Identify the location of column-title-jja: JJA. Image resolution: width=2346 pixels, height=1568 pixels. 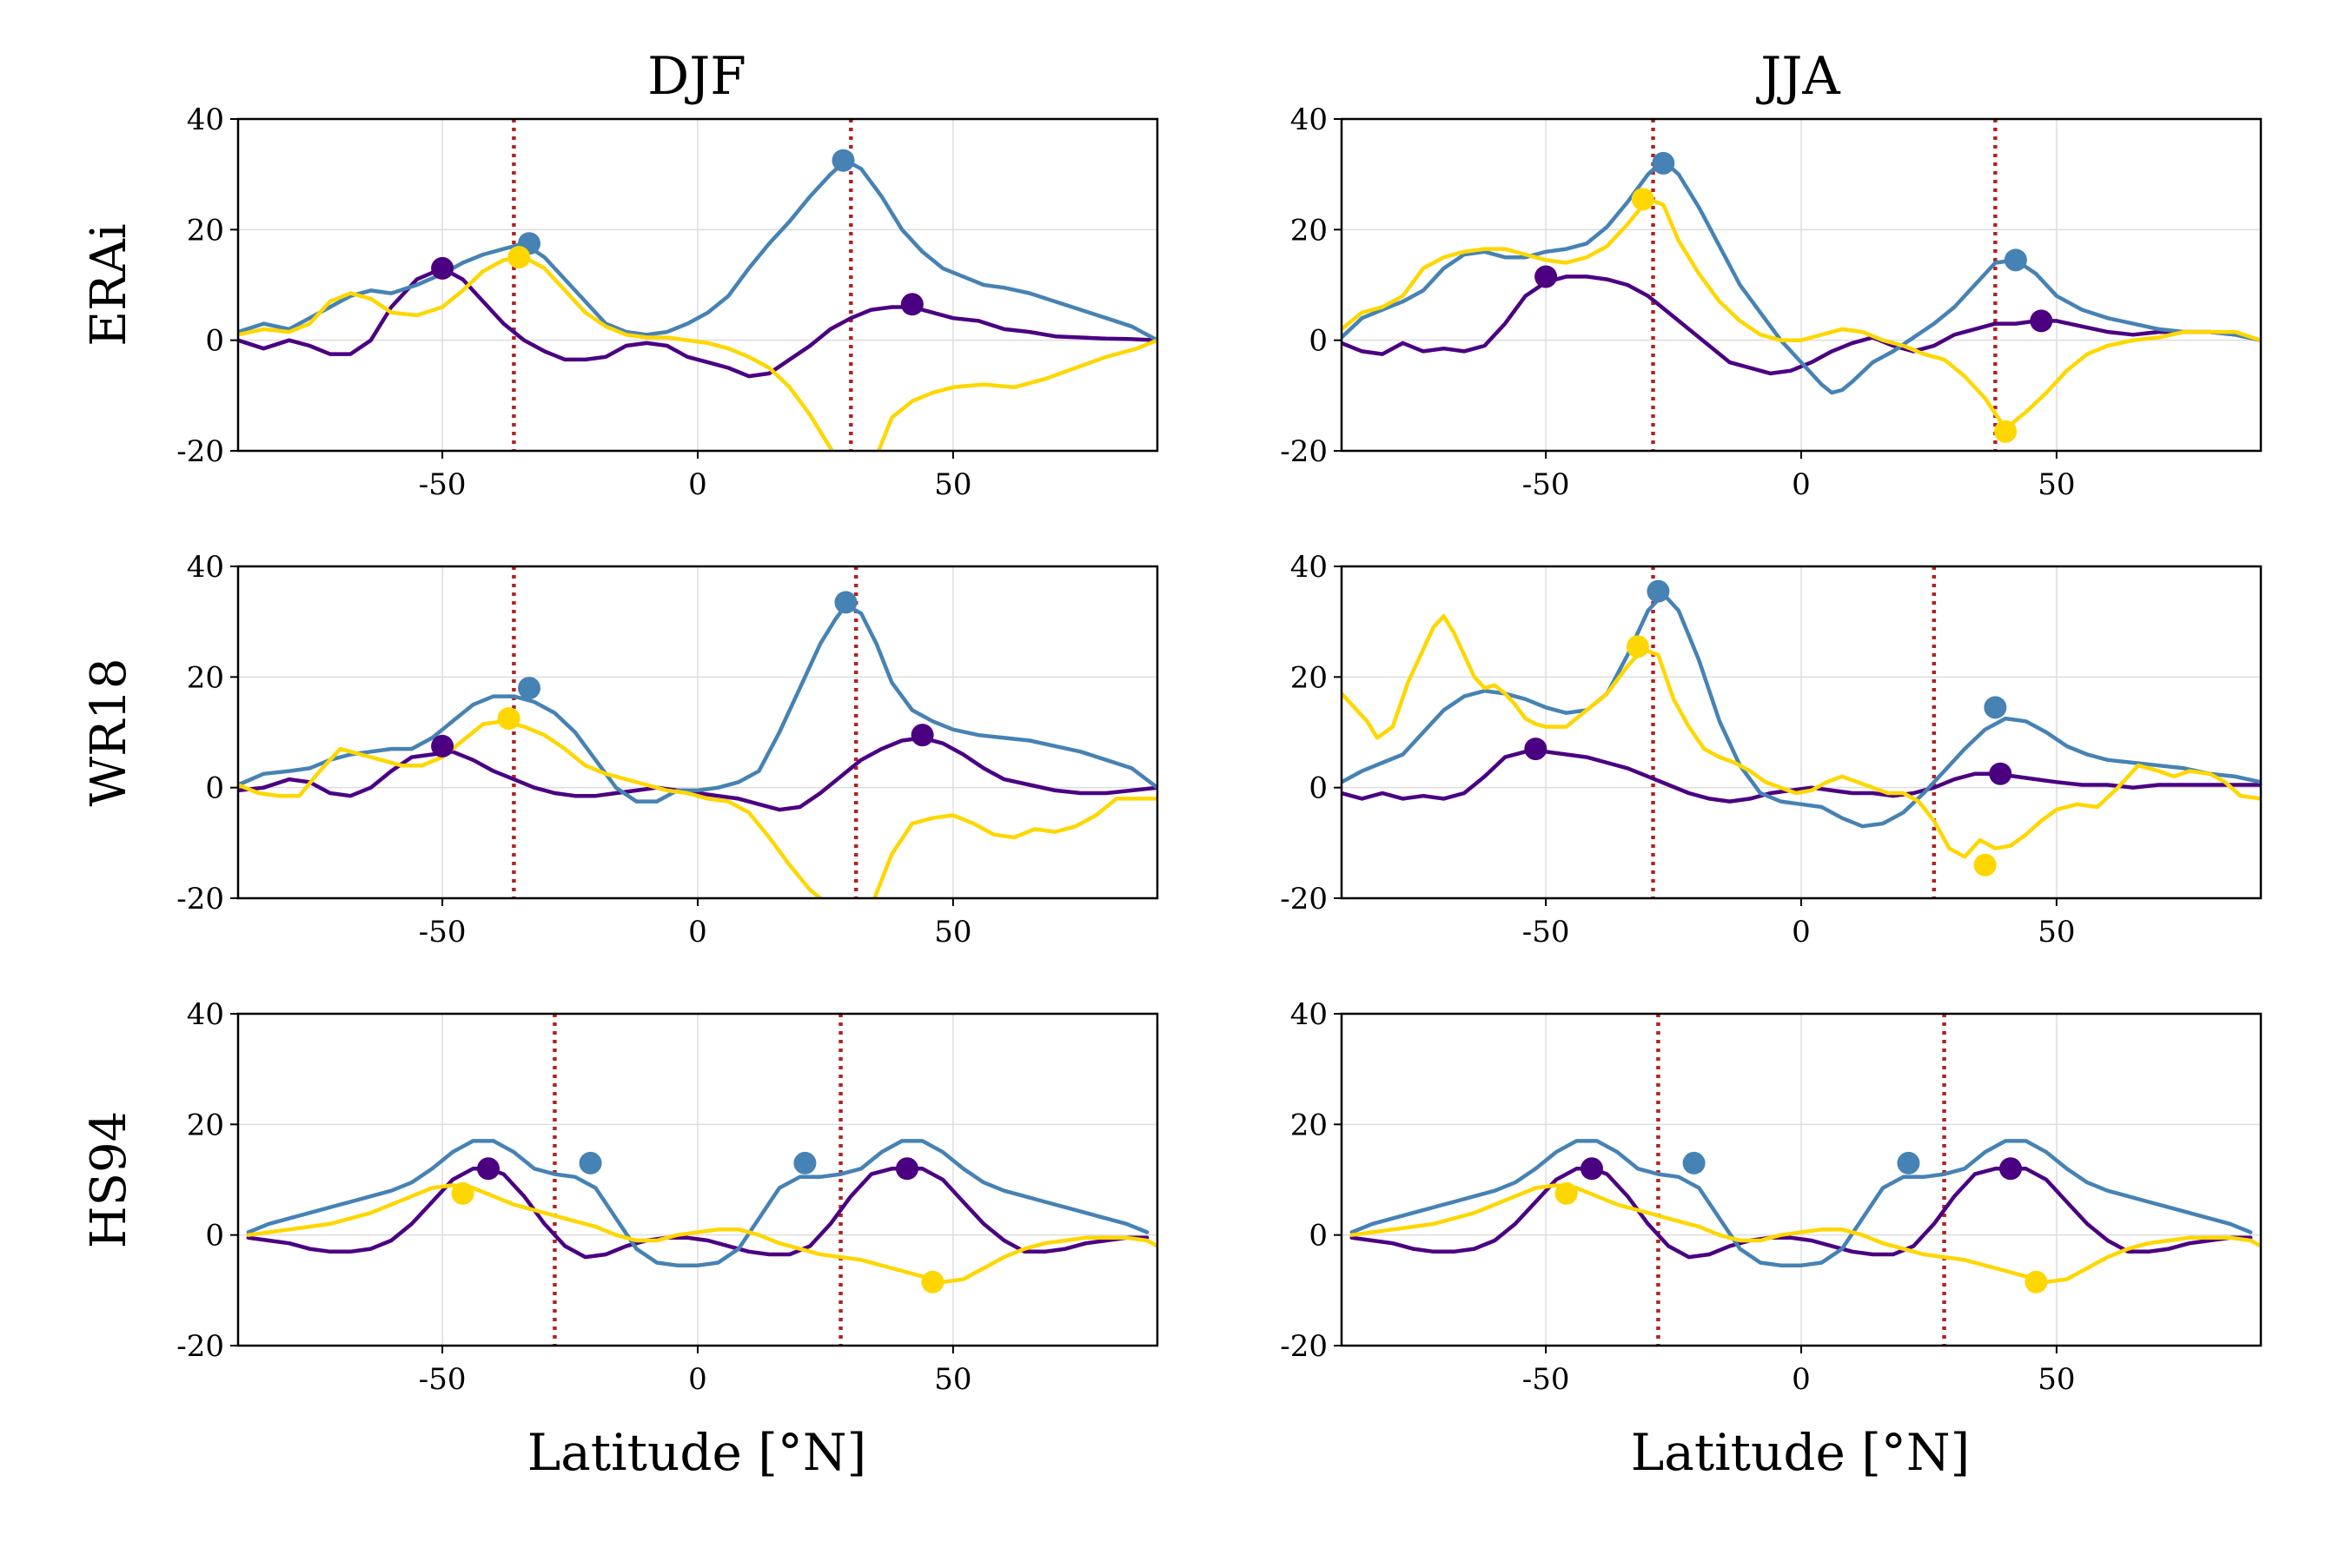
(1798, 76).